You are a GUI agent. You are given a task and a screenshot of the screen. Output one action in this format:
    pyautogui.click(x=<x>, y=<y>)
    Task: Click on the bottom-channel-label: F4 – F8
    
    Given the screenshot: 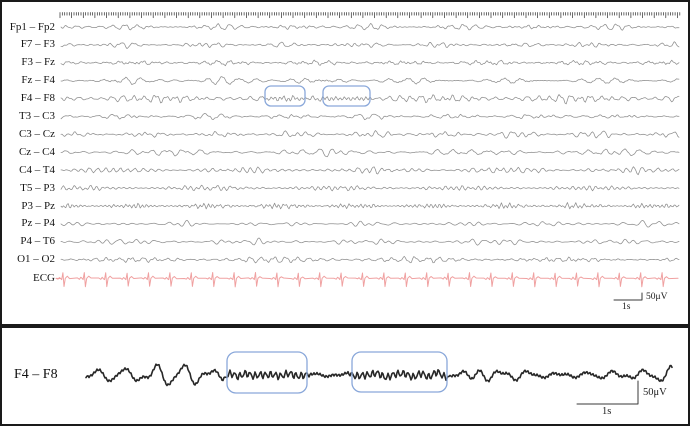 What is the action you would take?
    pyautogui.click(x=36, y=374)
    